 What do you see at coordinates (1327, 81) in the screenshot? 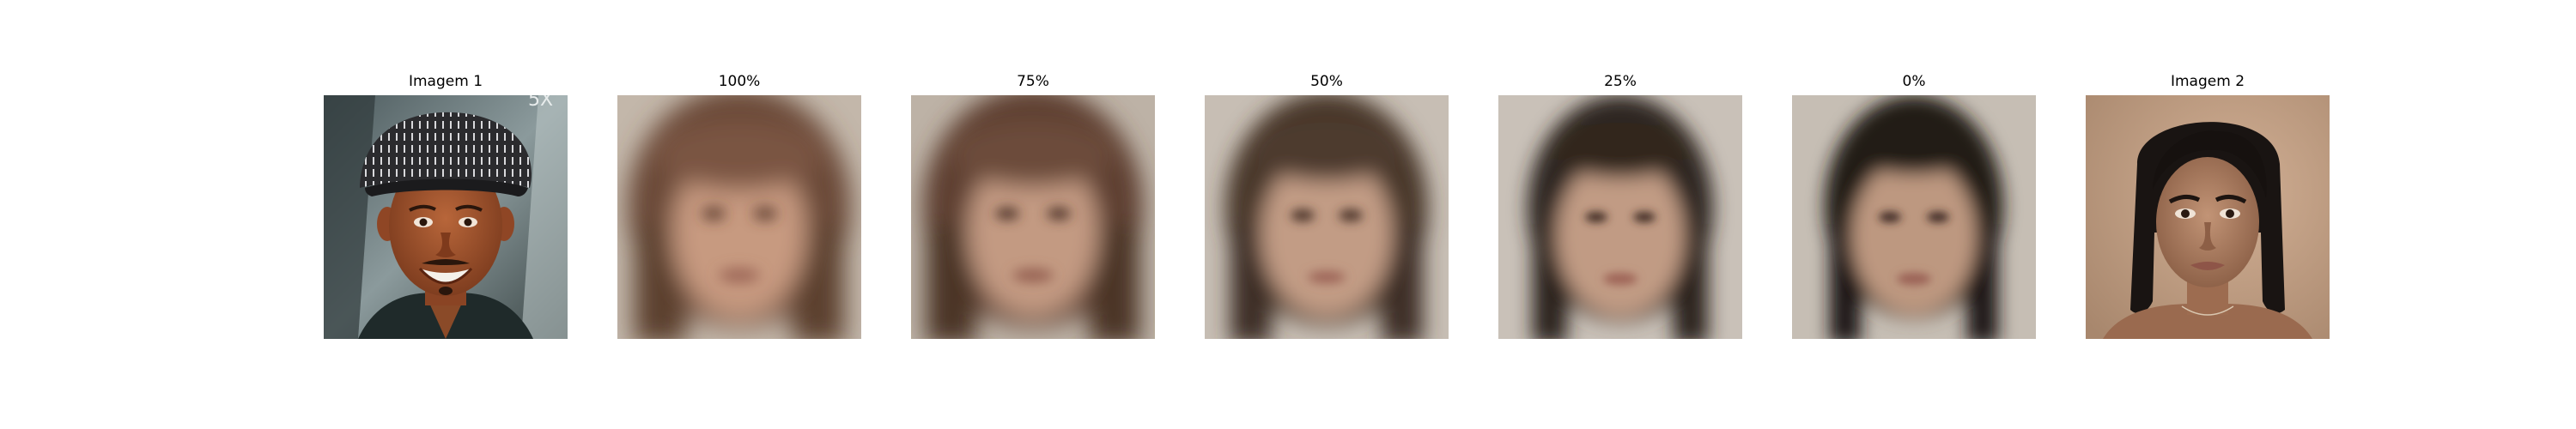
I see `panel-title: 50%` at bounding box center [1327, 81].